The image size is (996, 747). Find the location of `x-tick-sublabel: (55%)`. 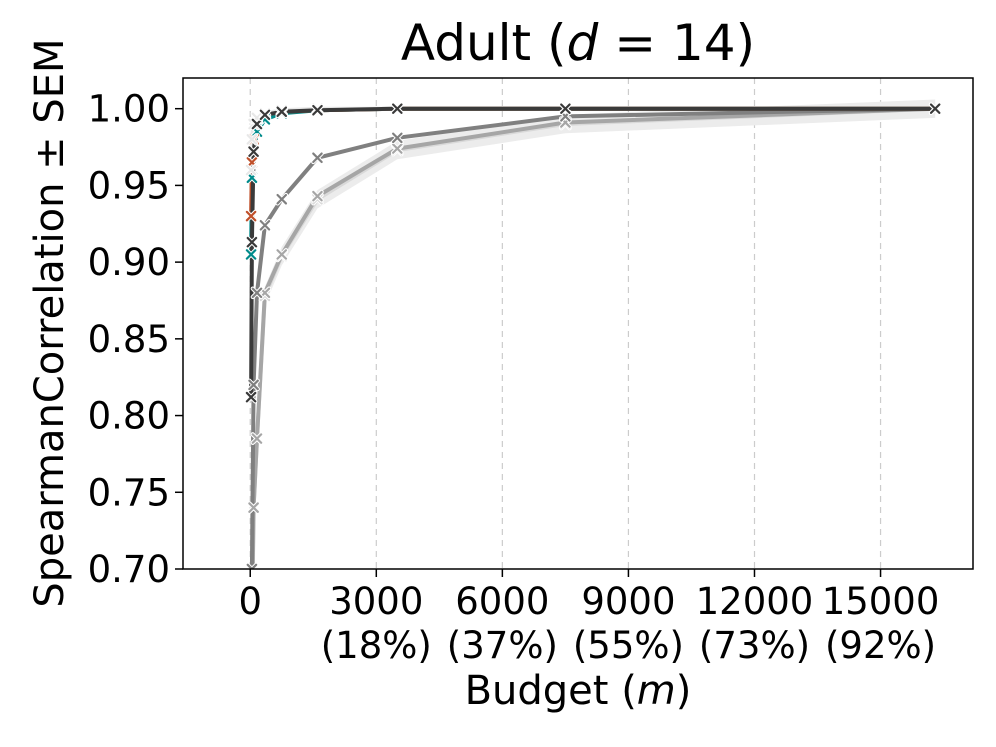

x-tick-sublabel: (55%) is located at coordinates (628, 645).